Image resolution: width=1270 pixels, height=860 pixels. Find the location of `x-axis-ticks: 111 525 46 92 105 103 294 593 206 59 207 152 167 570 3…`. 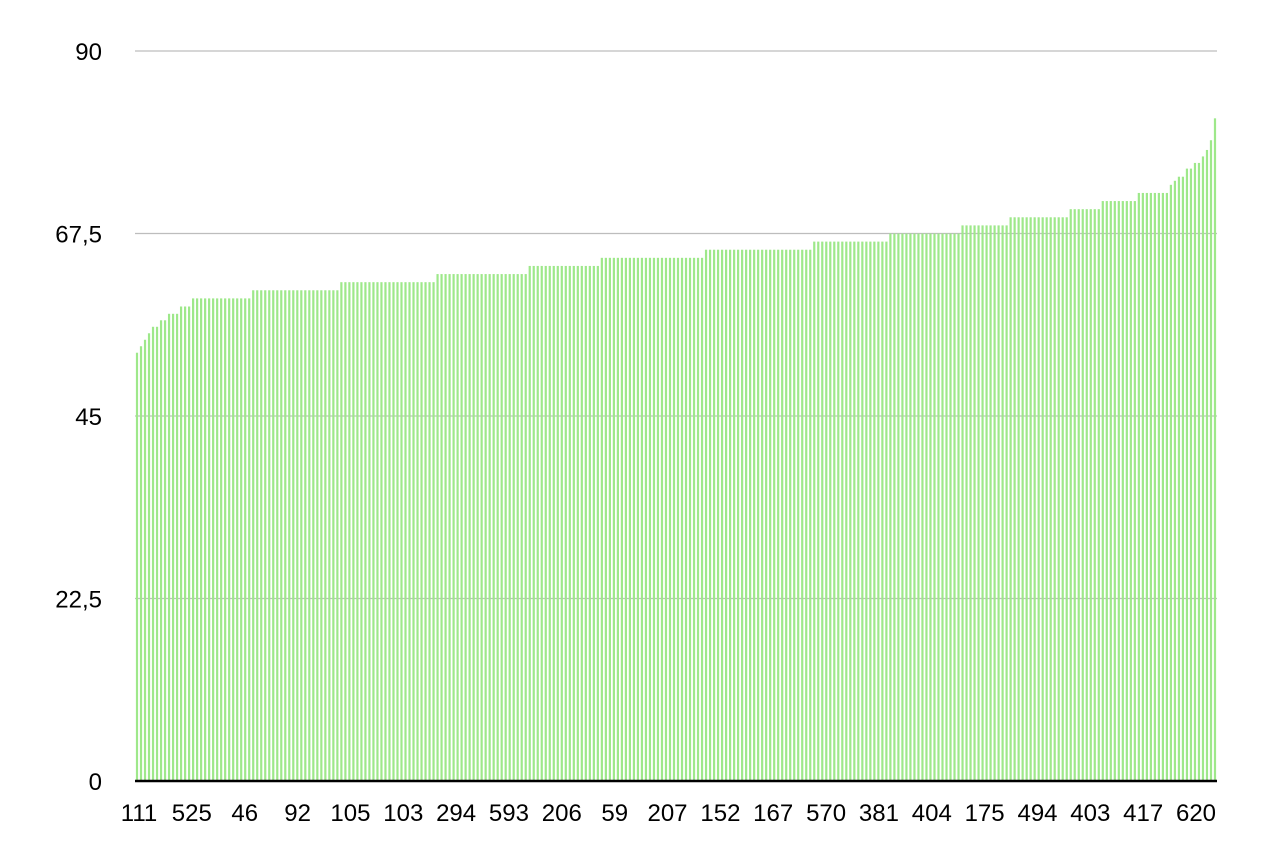

x-axis-ticks: 111 525 46 92 105 103 294 593 206 59 207 152 167 570 3… is located at coordinates (668, 813).